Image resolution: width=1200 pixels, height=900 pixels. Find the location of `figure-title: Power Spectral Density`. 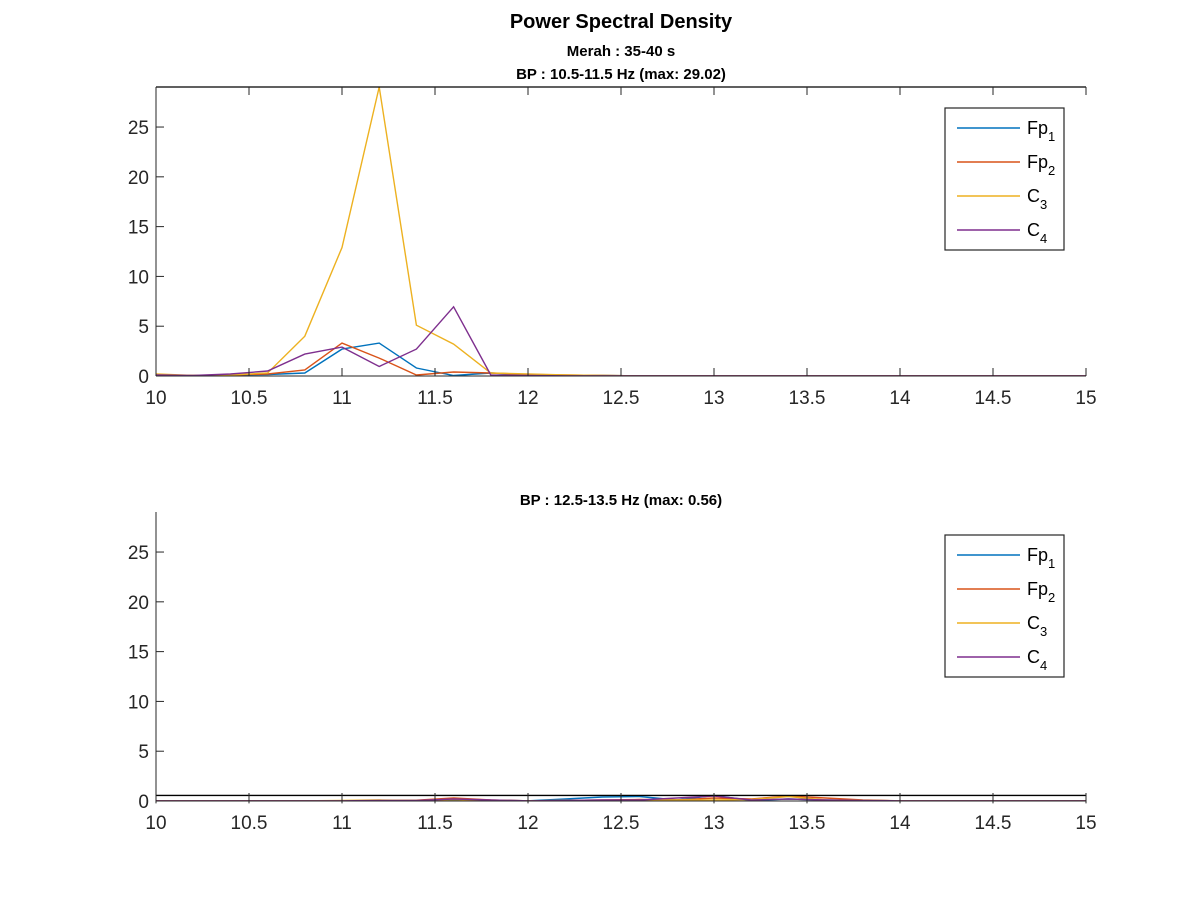

figure-title: Power Spectral Density is located at coordinates (621, 22).